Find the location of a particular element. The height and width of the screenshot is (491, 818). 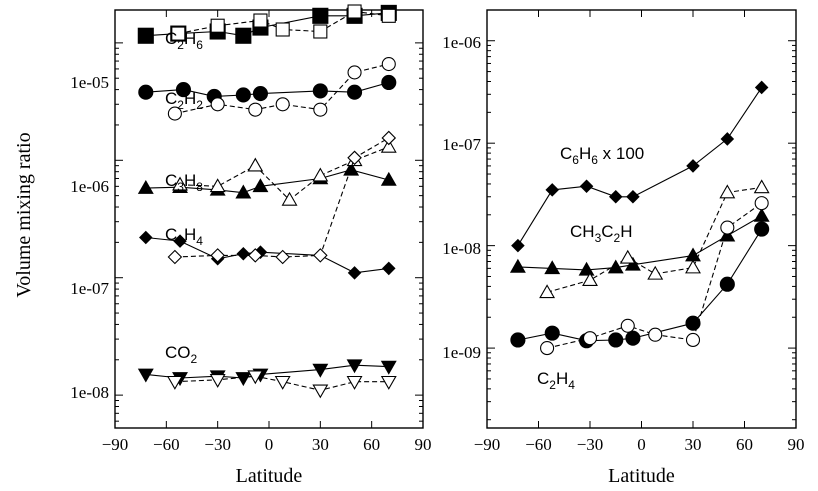

x-tick-label: 0 is located at coordinates (641, 444).